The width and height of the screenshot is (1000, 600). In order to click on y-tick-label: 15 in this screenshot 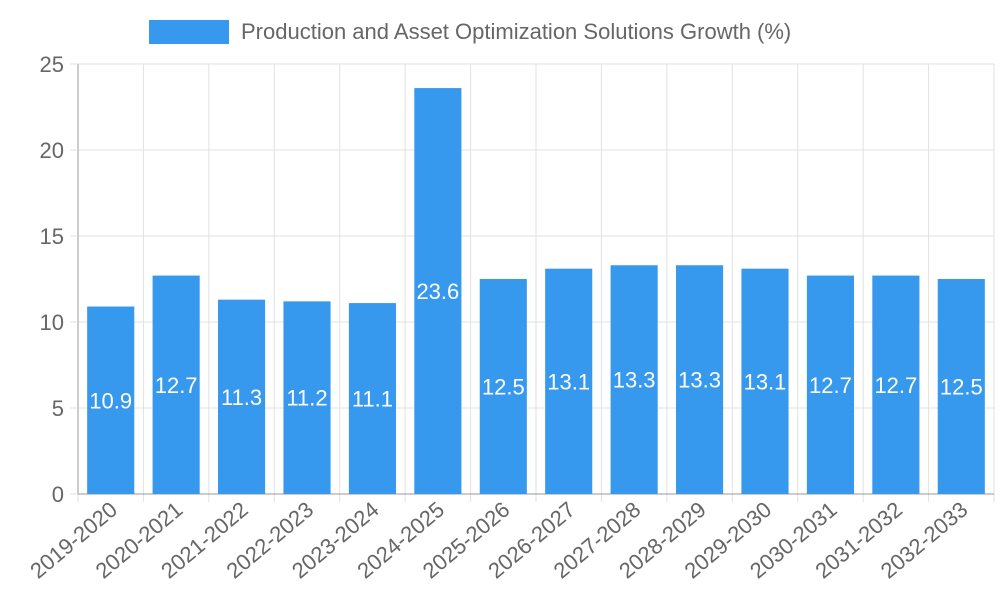, I will do `click(52, 236)`.